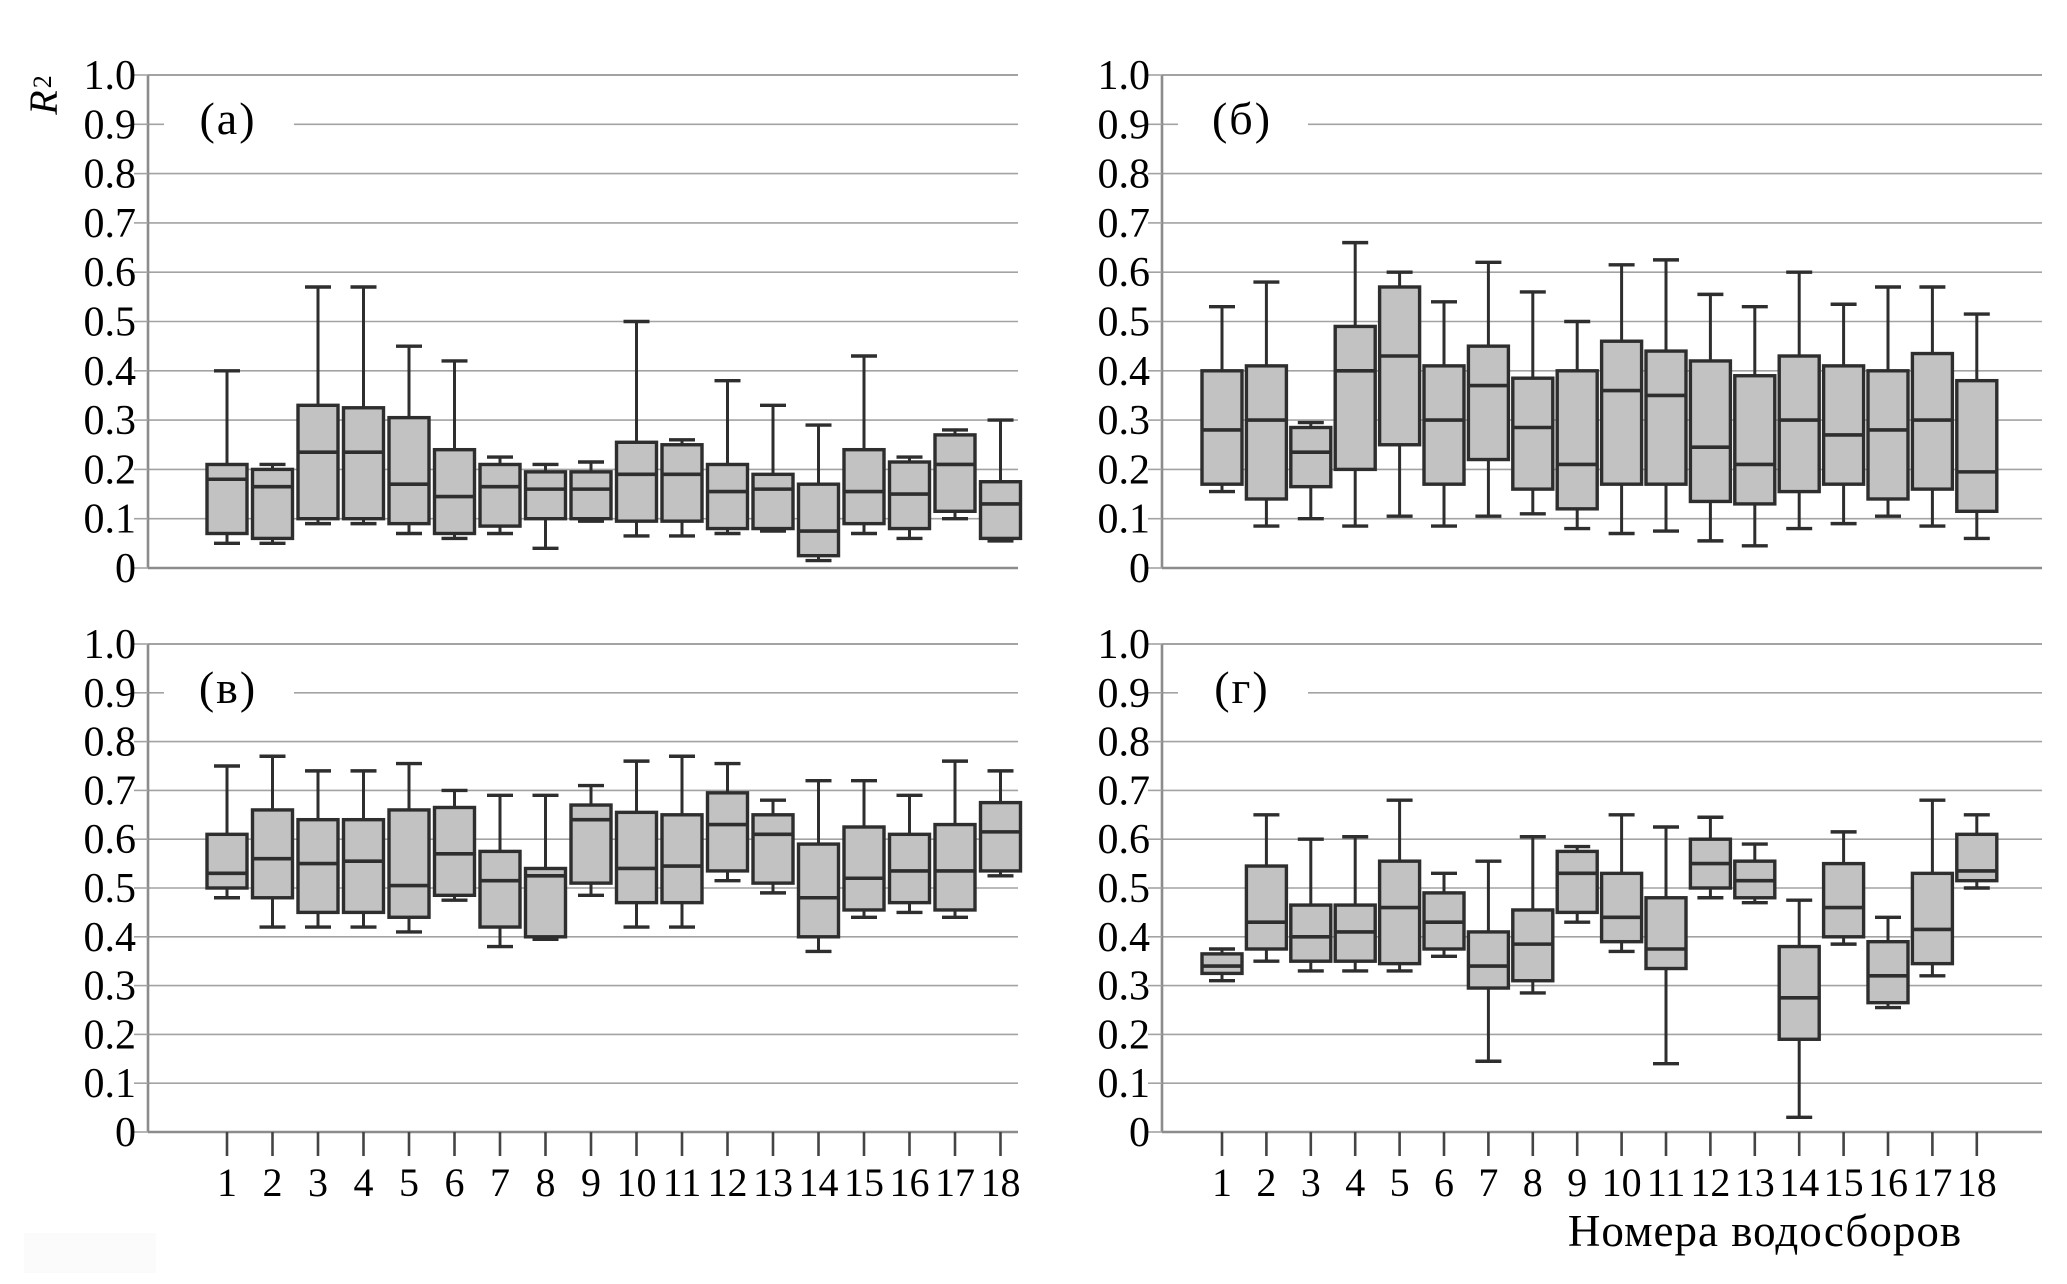 This screenshot has height=1284, width=2067. I want to click on x-tick-label: 5, so click(409, 1182).